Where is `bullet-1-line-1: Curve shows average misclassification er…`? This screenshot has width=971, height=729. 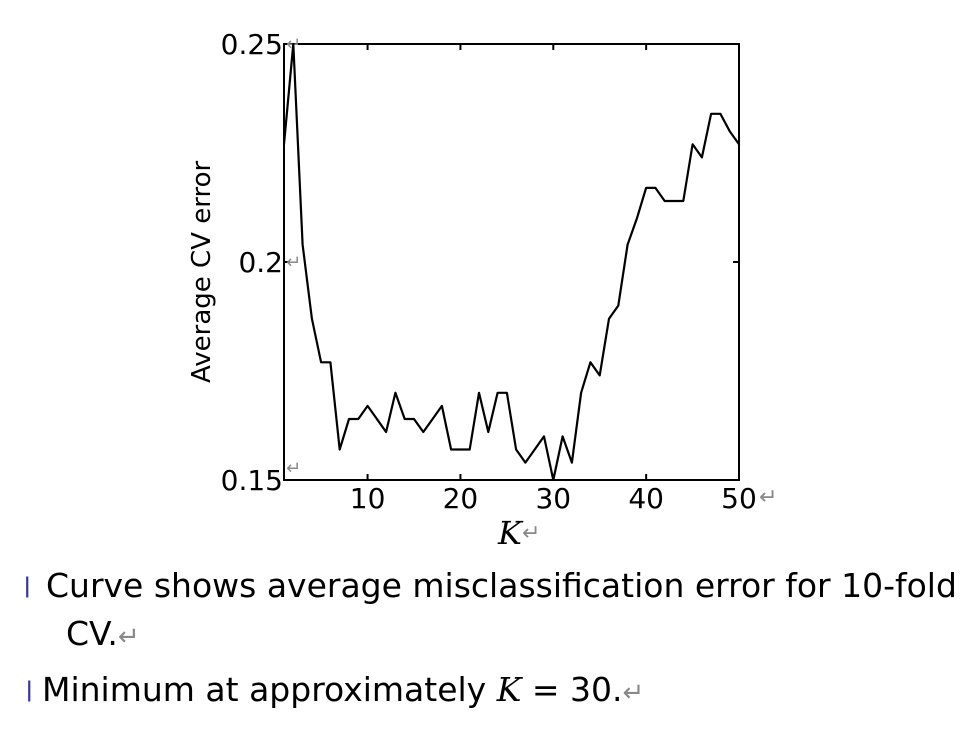 bullet-1-line-1: Curve shows average misclassification er… is located at coordinates (501, 585).